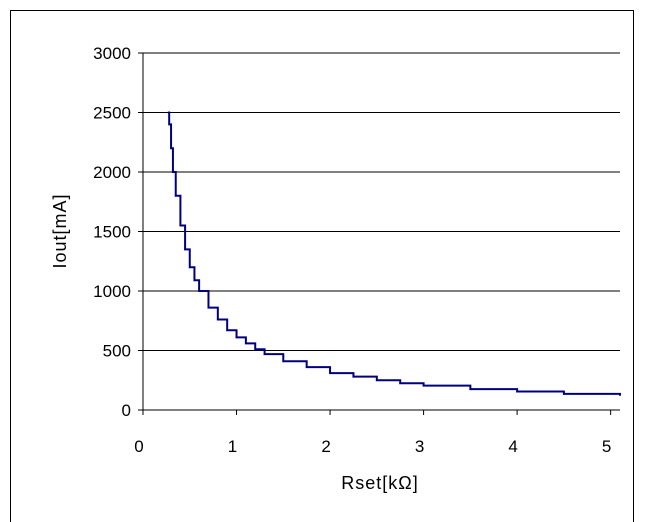 This screenshot has height=522, width=646. I want to click on x-tick-label: 4, so click(512, 446).